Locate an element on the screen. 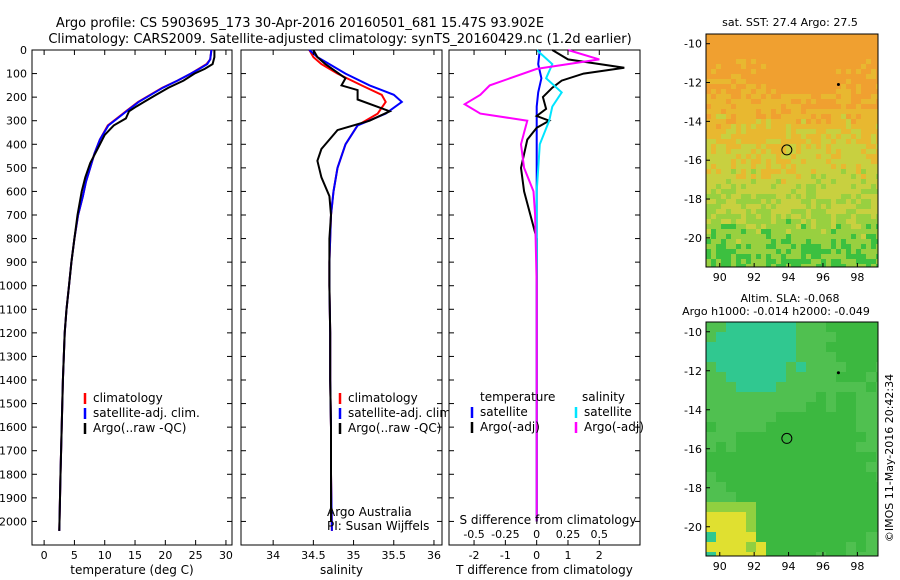  y-tick-label: 600 is located at coordinates (16, 191).